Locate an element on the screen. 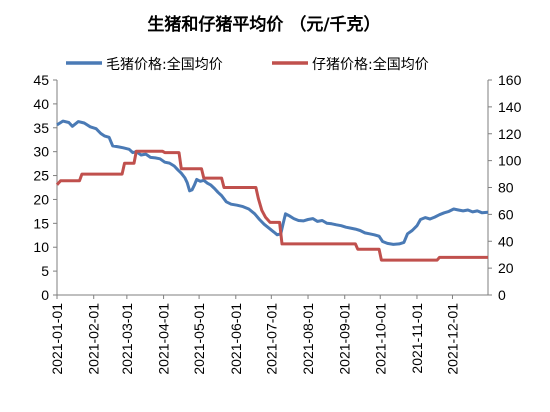 This screenshot has width=550, height=412. x-tick-label: 2021-04-01 is located at coordinates (164, 339).